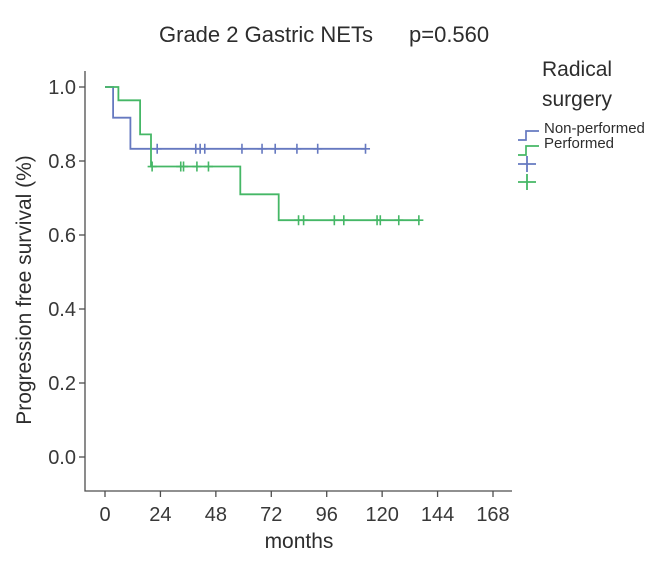 This screenshot has width=670, height=573. Describe the element at coordinates (62, 310) in the screenshot. I see `y-tick-label-0.4: 0.4` at that location.